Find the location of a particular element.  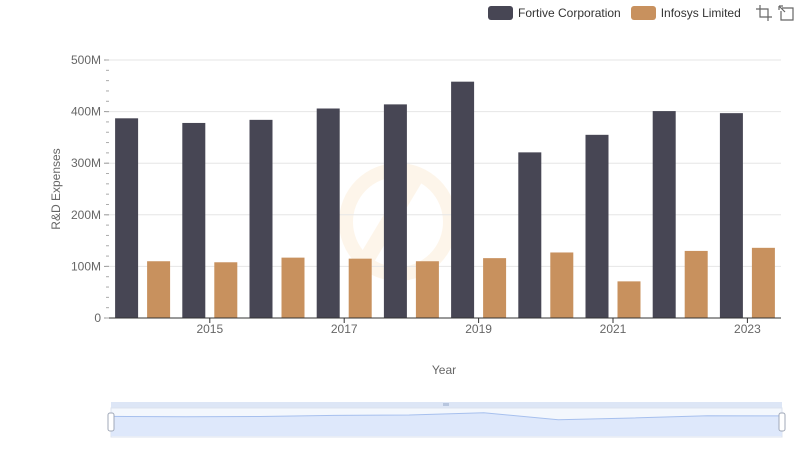

legend-item-fortive: Fortive Corporation is located at coordinates (554, 13).